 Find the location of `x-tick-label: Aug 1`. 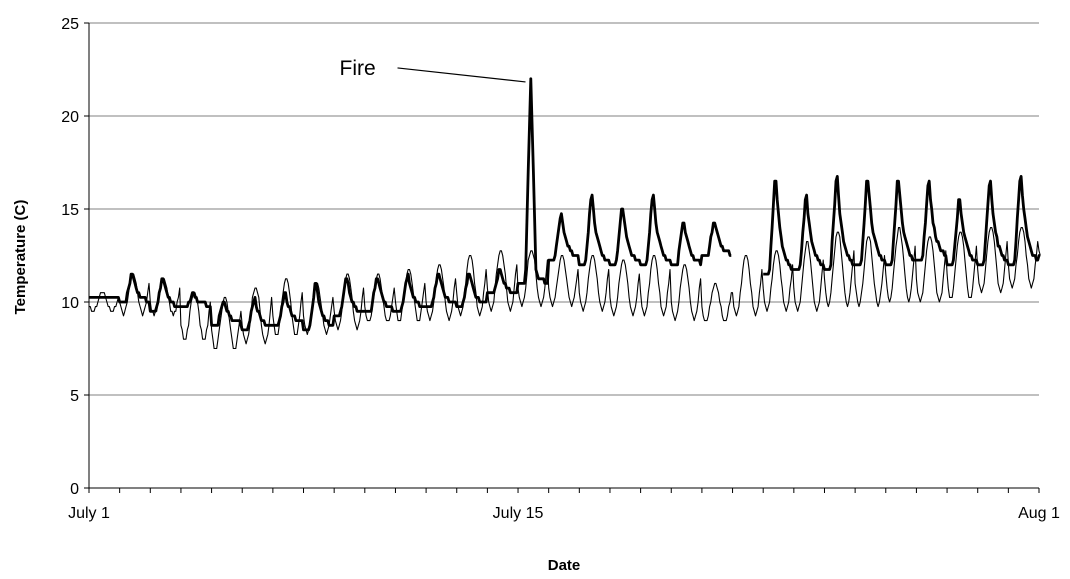

x-tick-label: Aug 1 is located at coordinates (1039, 513).